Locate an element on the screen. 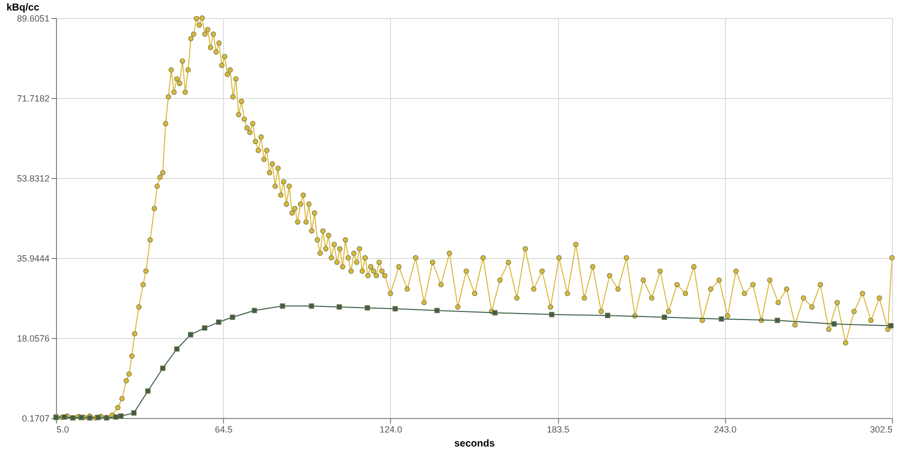  y-tick-label: 89.6051 is located at coordinates (33, 19).